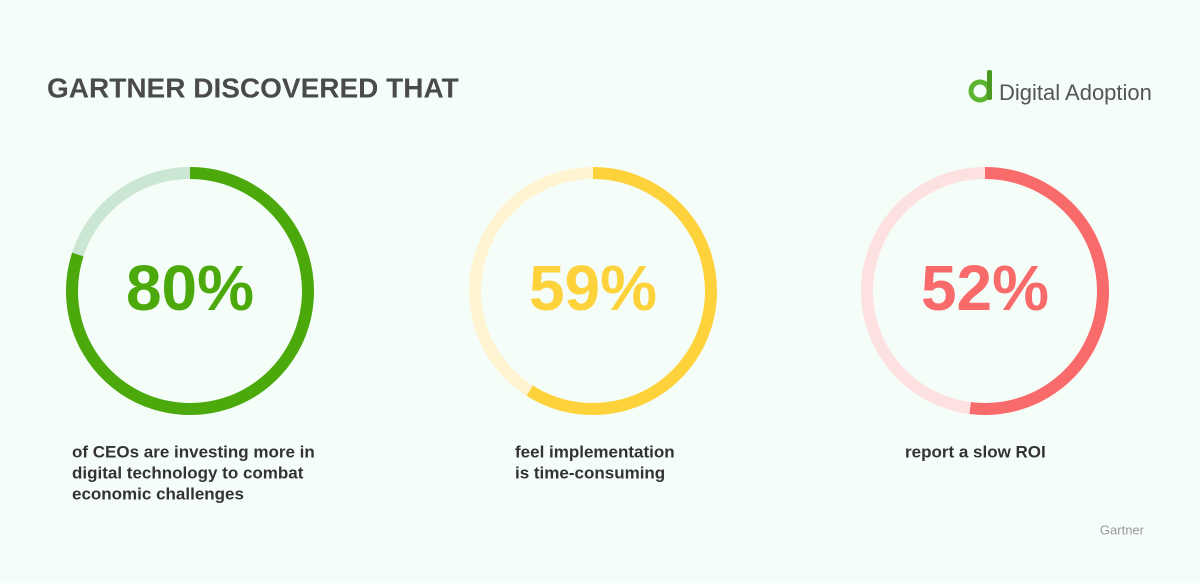  I want to click on logo: Digital Adoption, so click(1060, 87).